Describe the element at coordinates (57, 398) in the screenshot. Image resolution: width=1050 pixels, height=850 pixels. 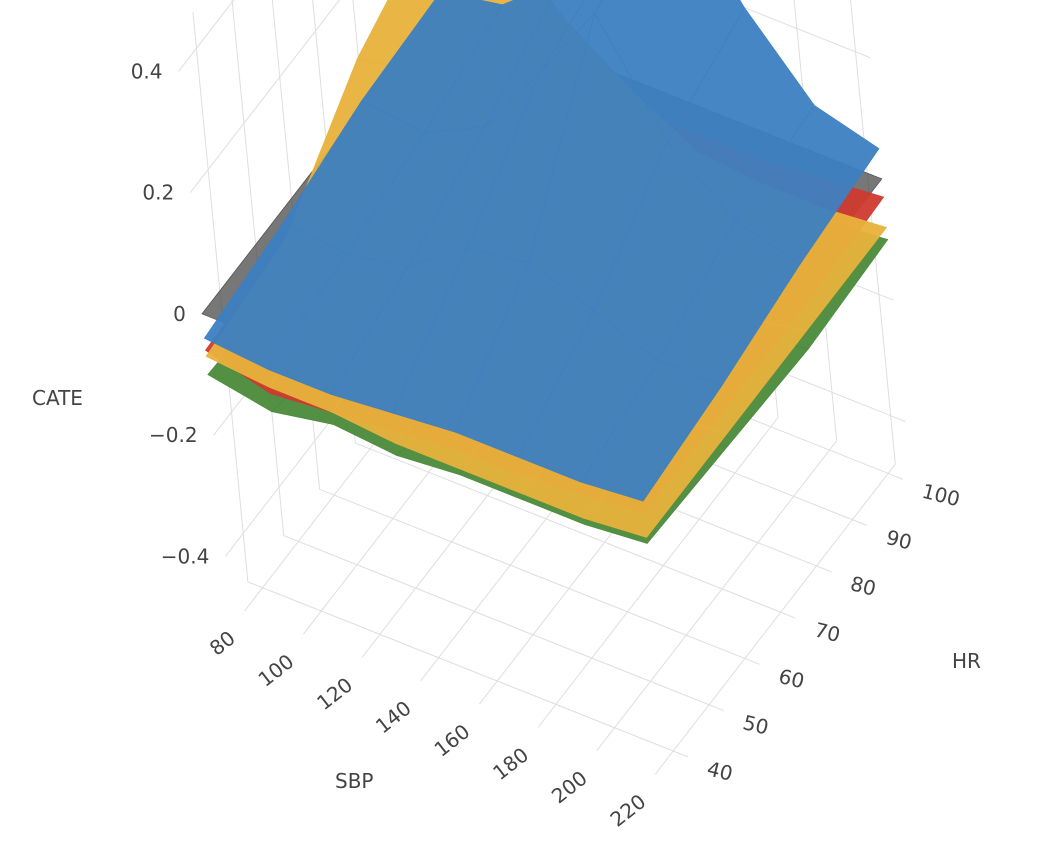
I see `z-axis-title: CATE` at that location.